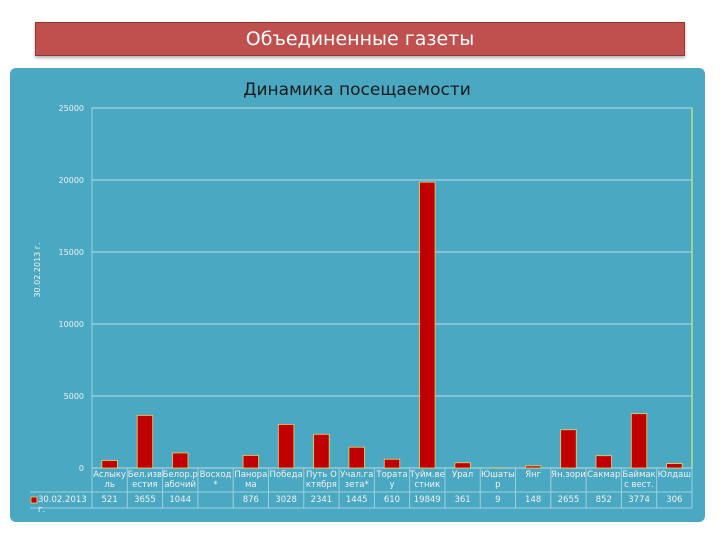 Image resolution: width=720 pixels, height=540 pixels. What do you see at coordinates (427, 500) in the screenshot?
I see `value-cell: 19849` at bounding box center [427, 500].